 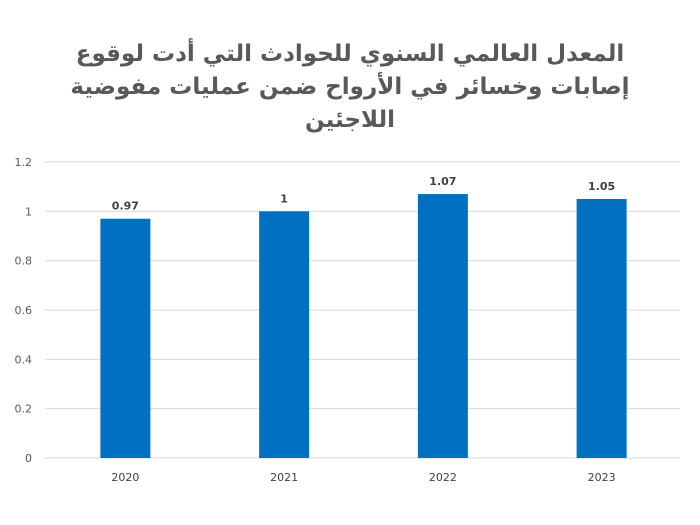 I want to click on y-tick-label: 0.2, so click(x=24, y=409).